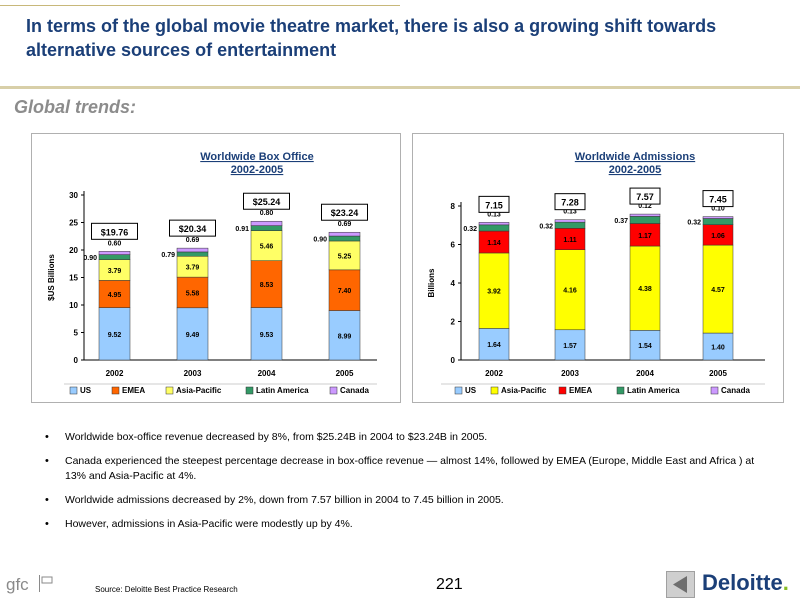 This screenshot has height=602, width=800. I want to click on data-label: 0.90, so click(90, 258).